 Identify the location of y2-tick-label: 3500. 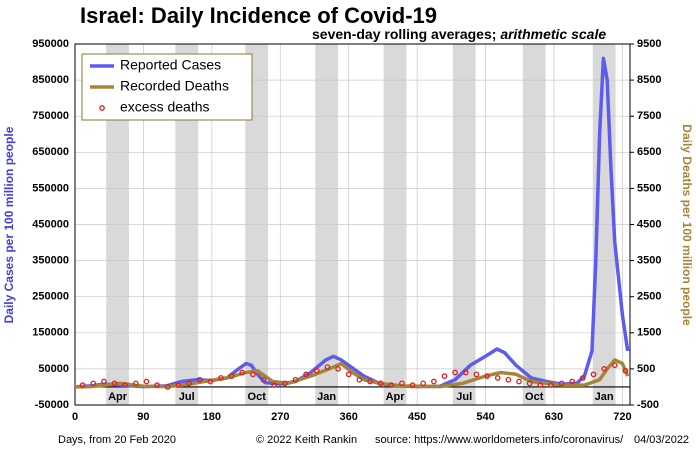
(649, 261).